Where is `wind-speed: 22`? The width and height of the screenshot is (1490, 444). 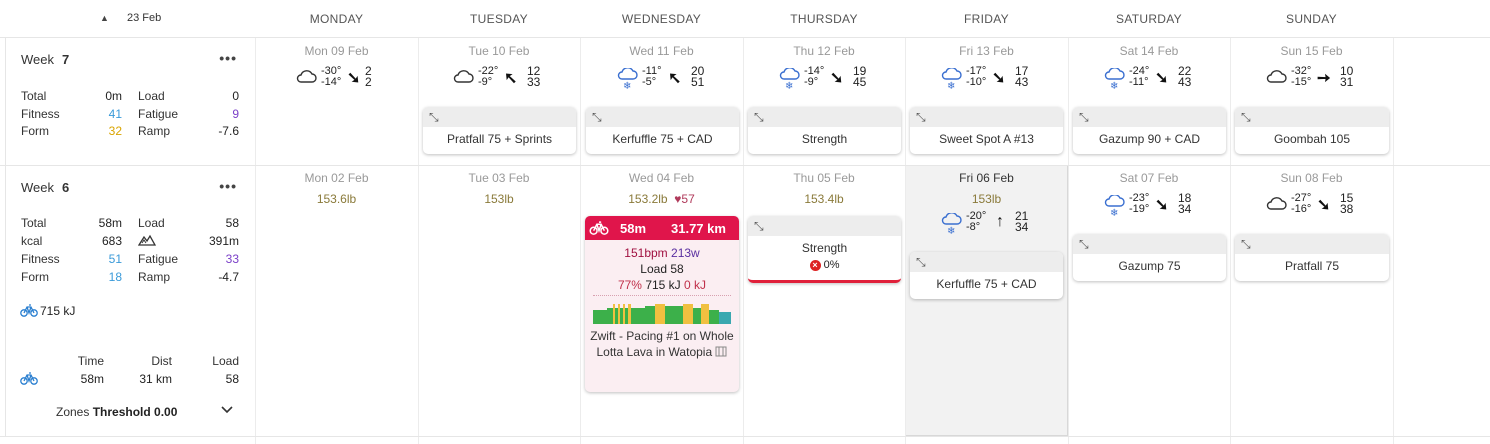 wind-speed: 22 is located at coordinates (1185, 71).